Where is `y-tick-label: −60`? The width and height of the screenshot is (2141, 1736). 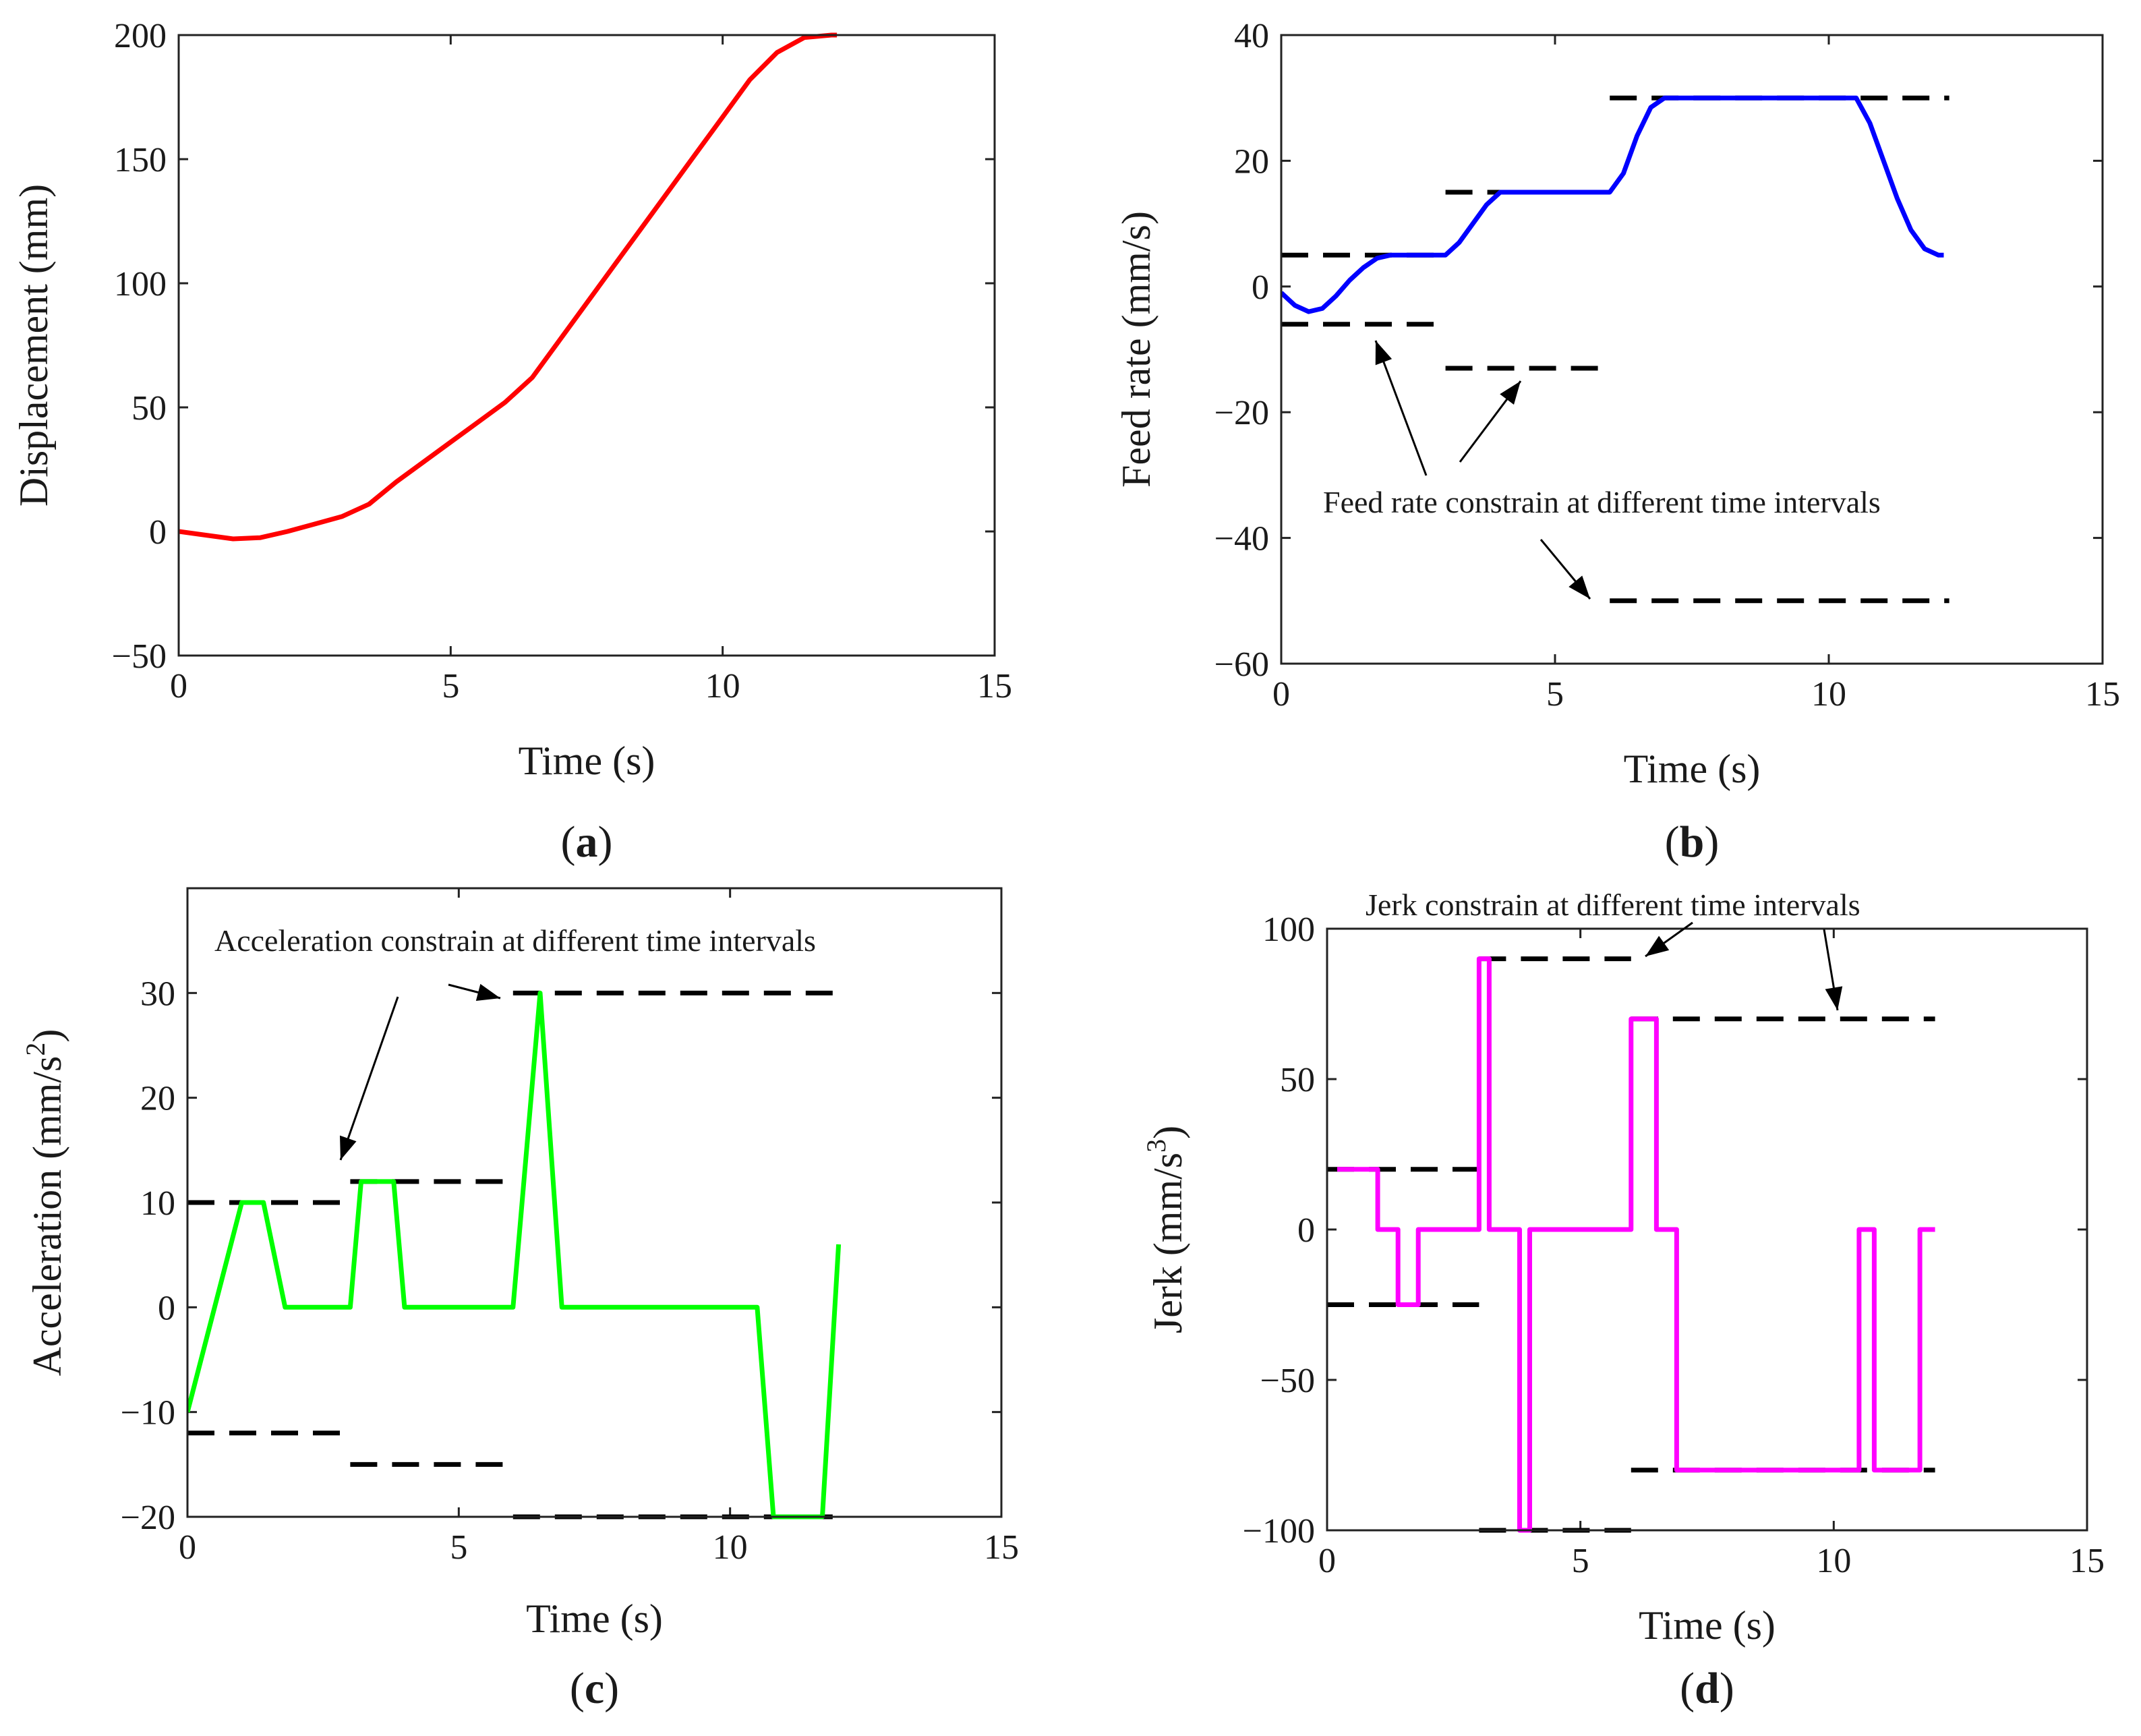
y-tick-label: −60 is located at coordinates (1241, 664).